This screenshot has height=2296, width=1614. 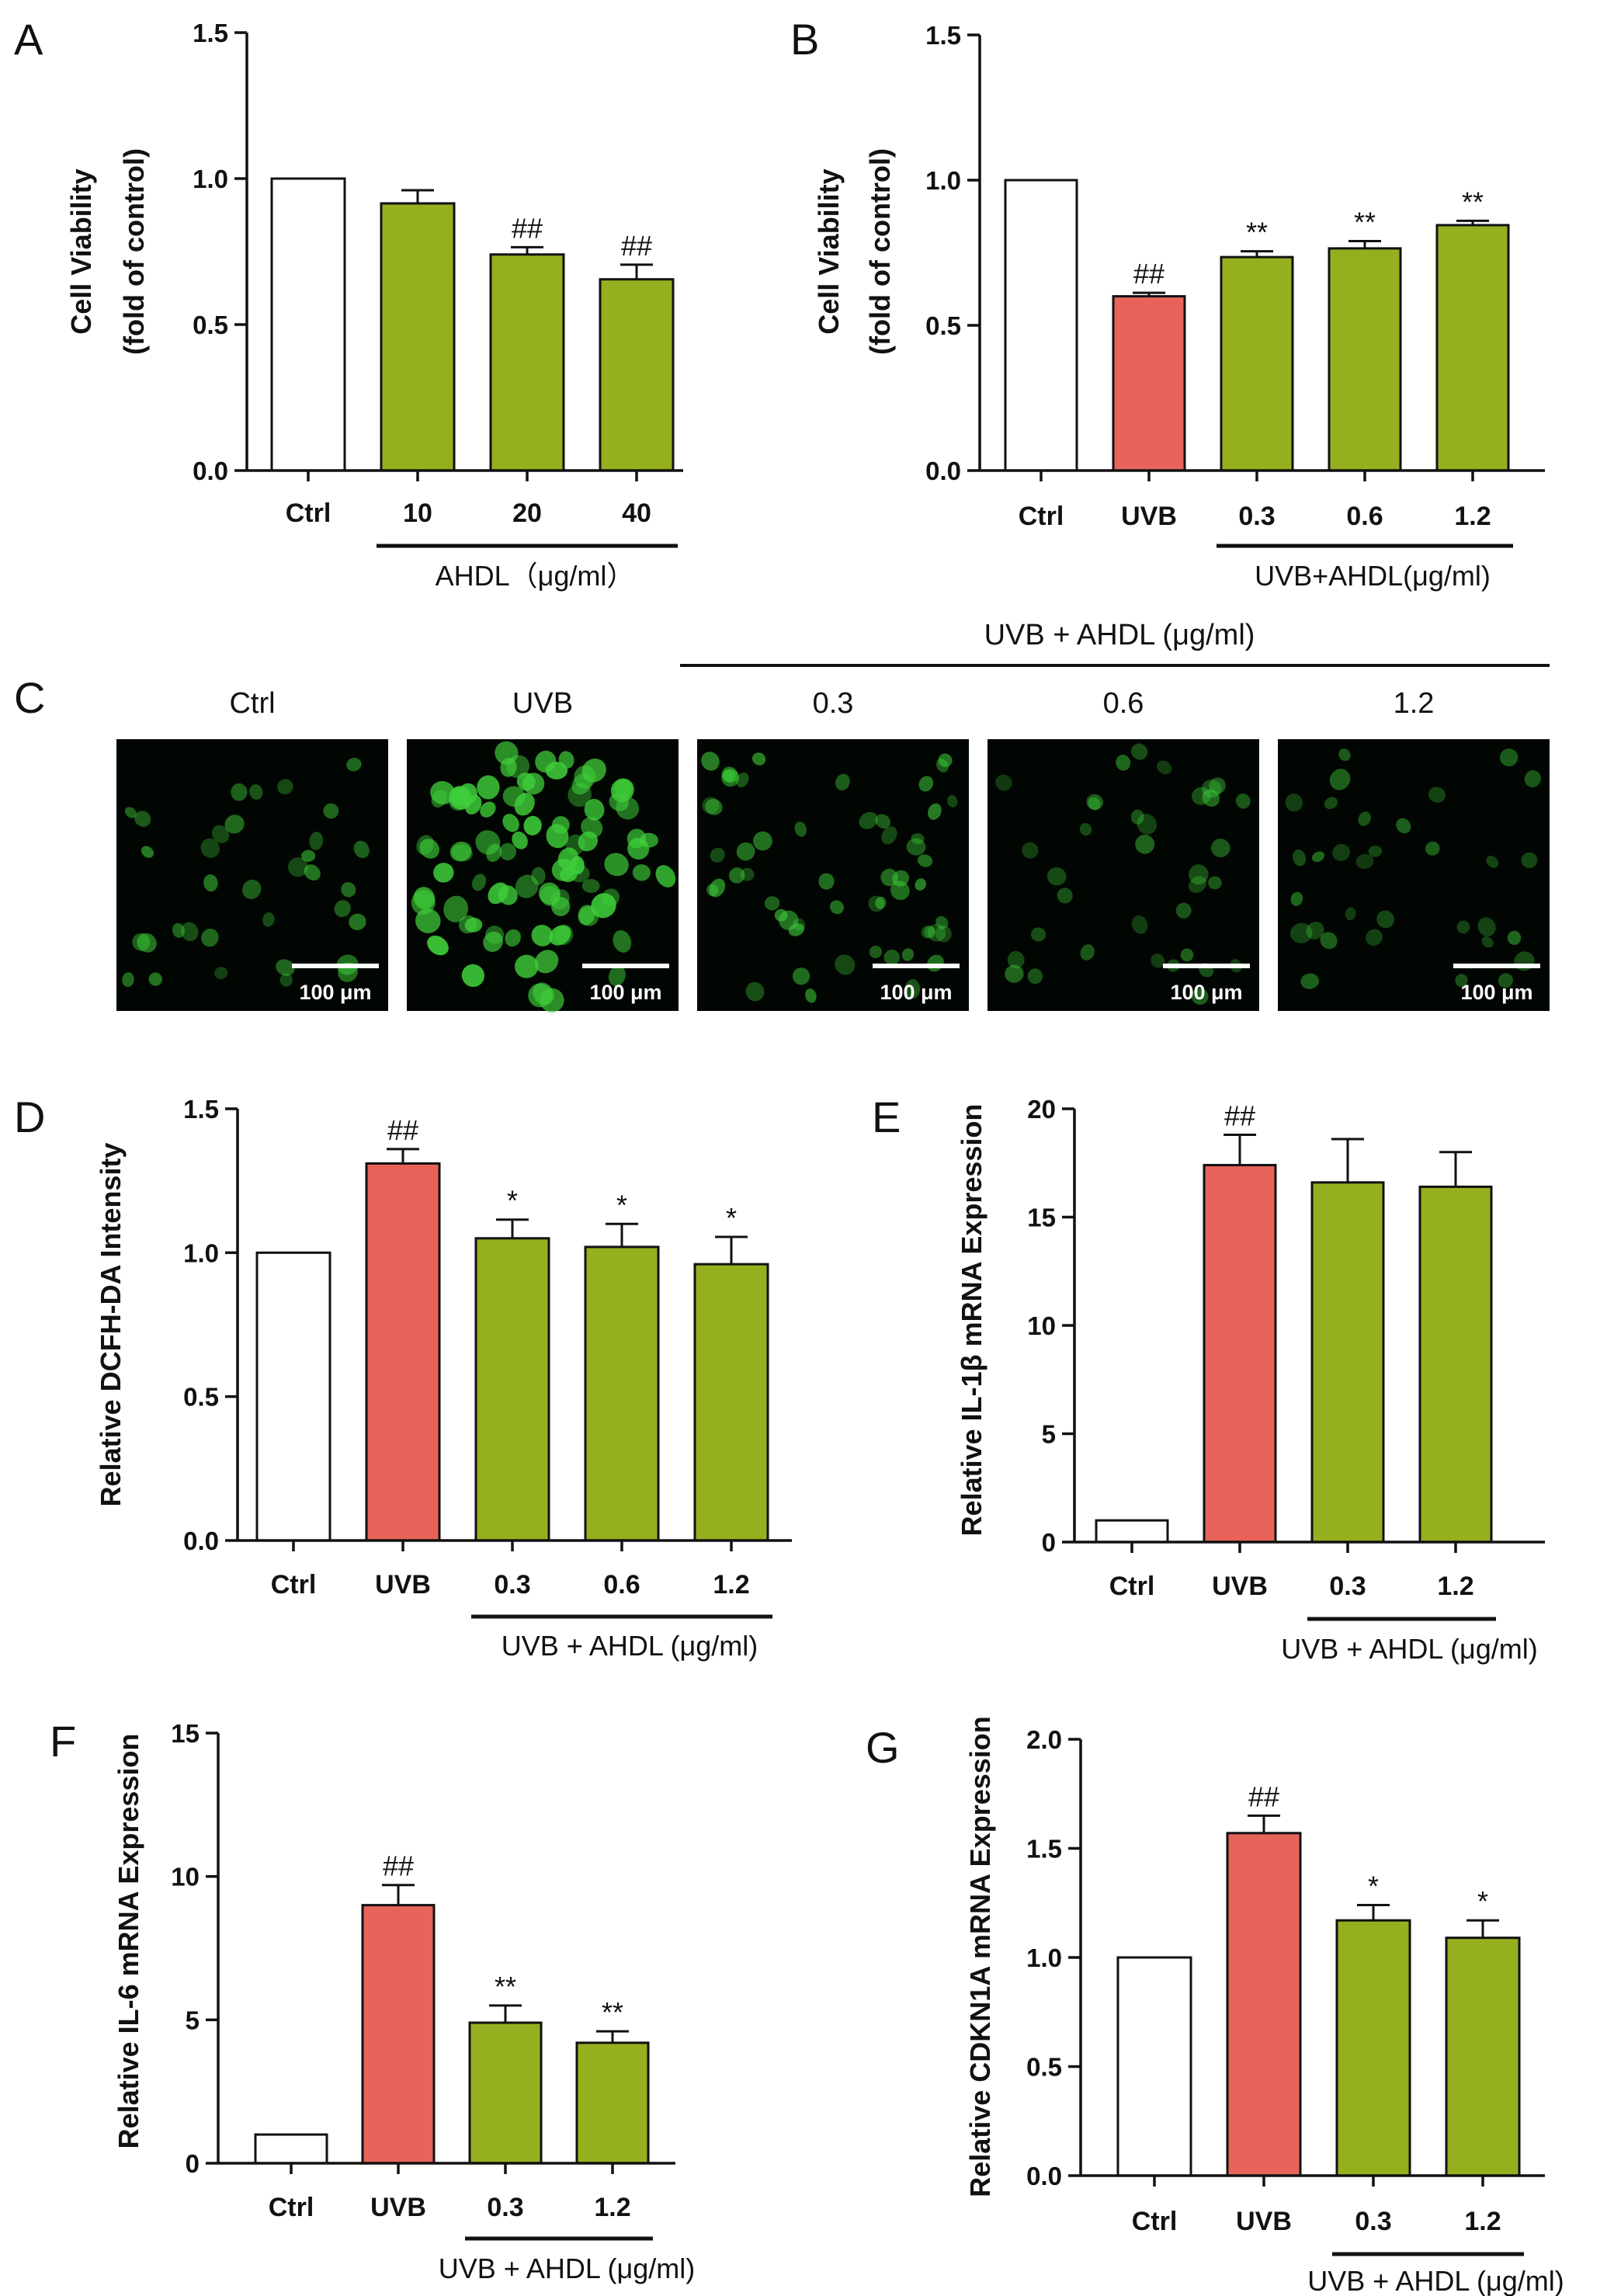 I want to click on micrograph-title: 0.6, so click(x=1123, y=703).